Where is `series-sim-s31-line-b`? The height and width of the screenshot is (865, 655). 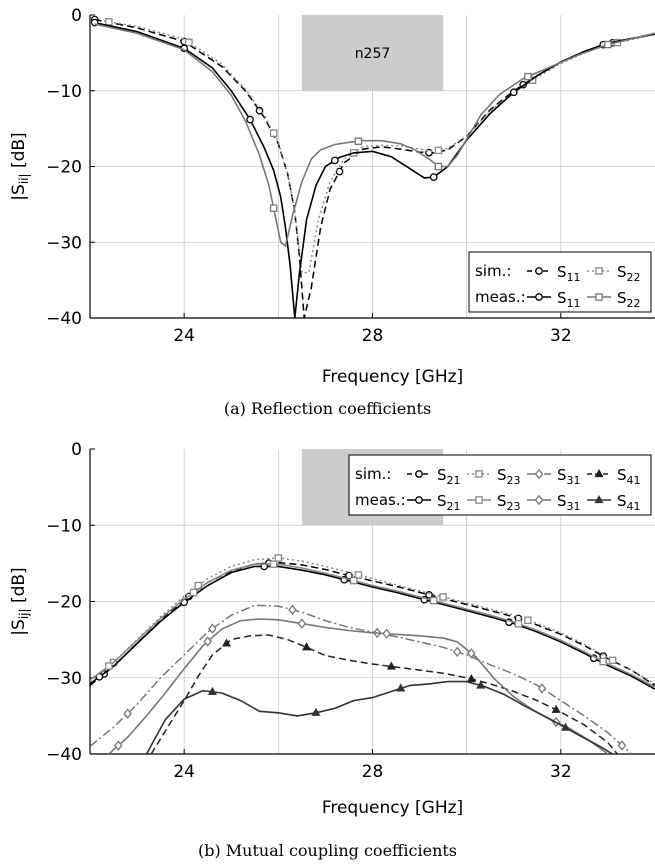 series-sim-s31-line-b is located at coordinates (361, 679).